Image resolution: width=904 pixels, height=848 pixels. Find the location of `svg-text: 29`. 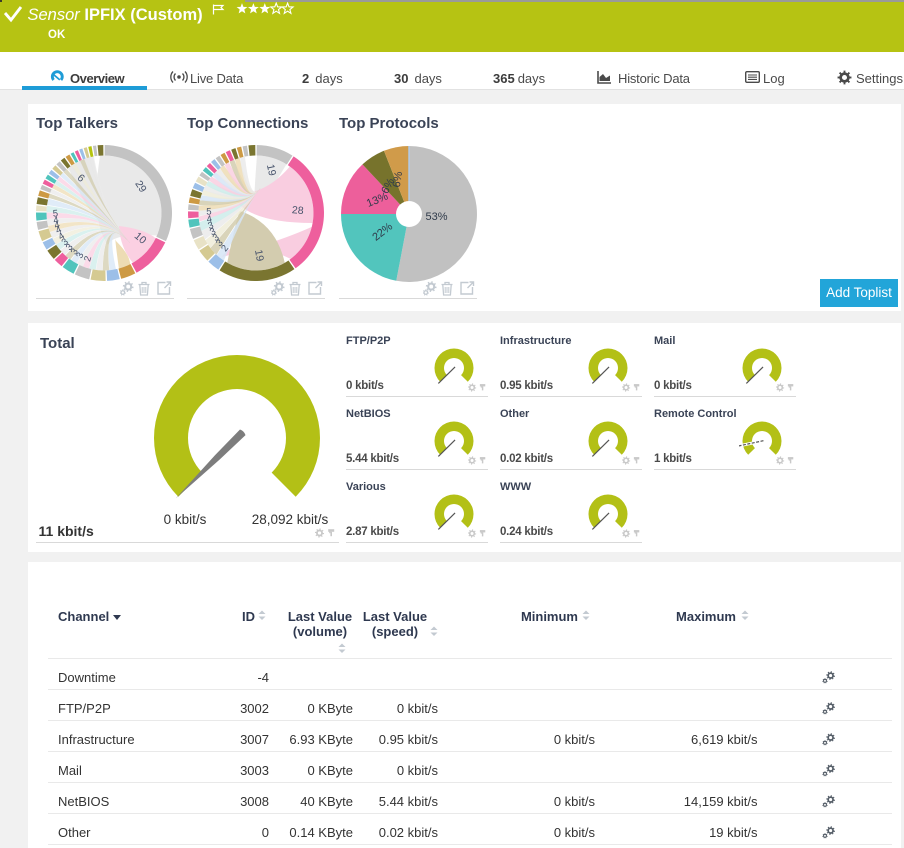

svg-text: 29 is located at coordinates (140, 186).